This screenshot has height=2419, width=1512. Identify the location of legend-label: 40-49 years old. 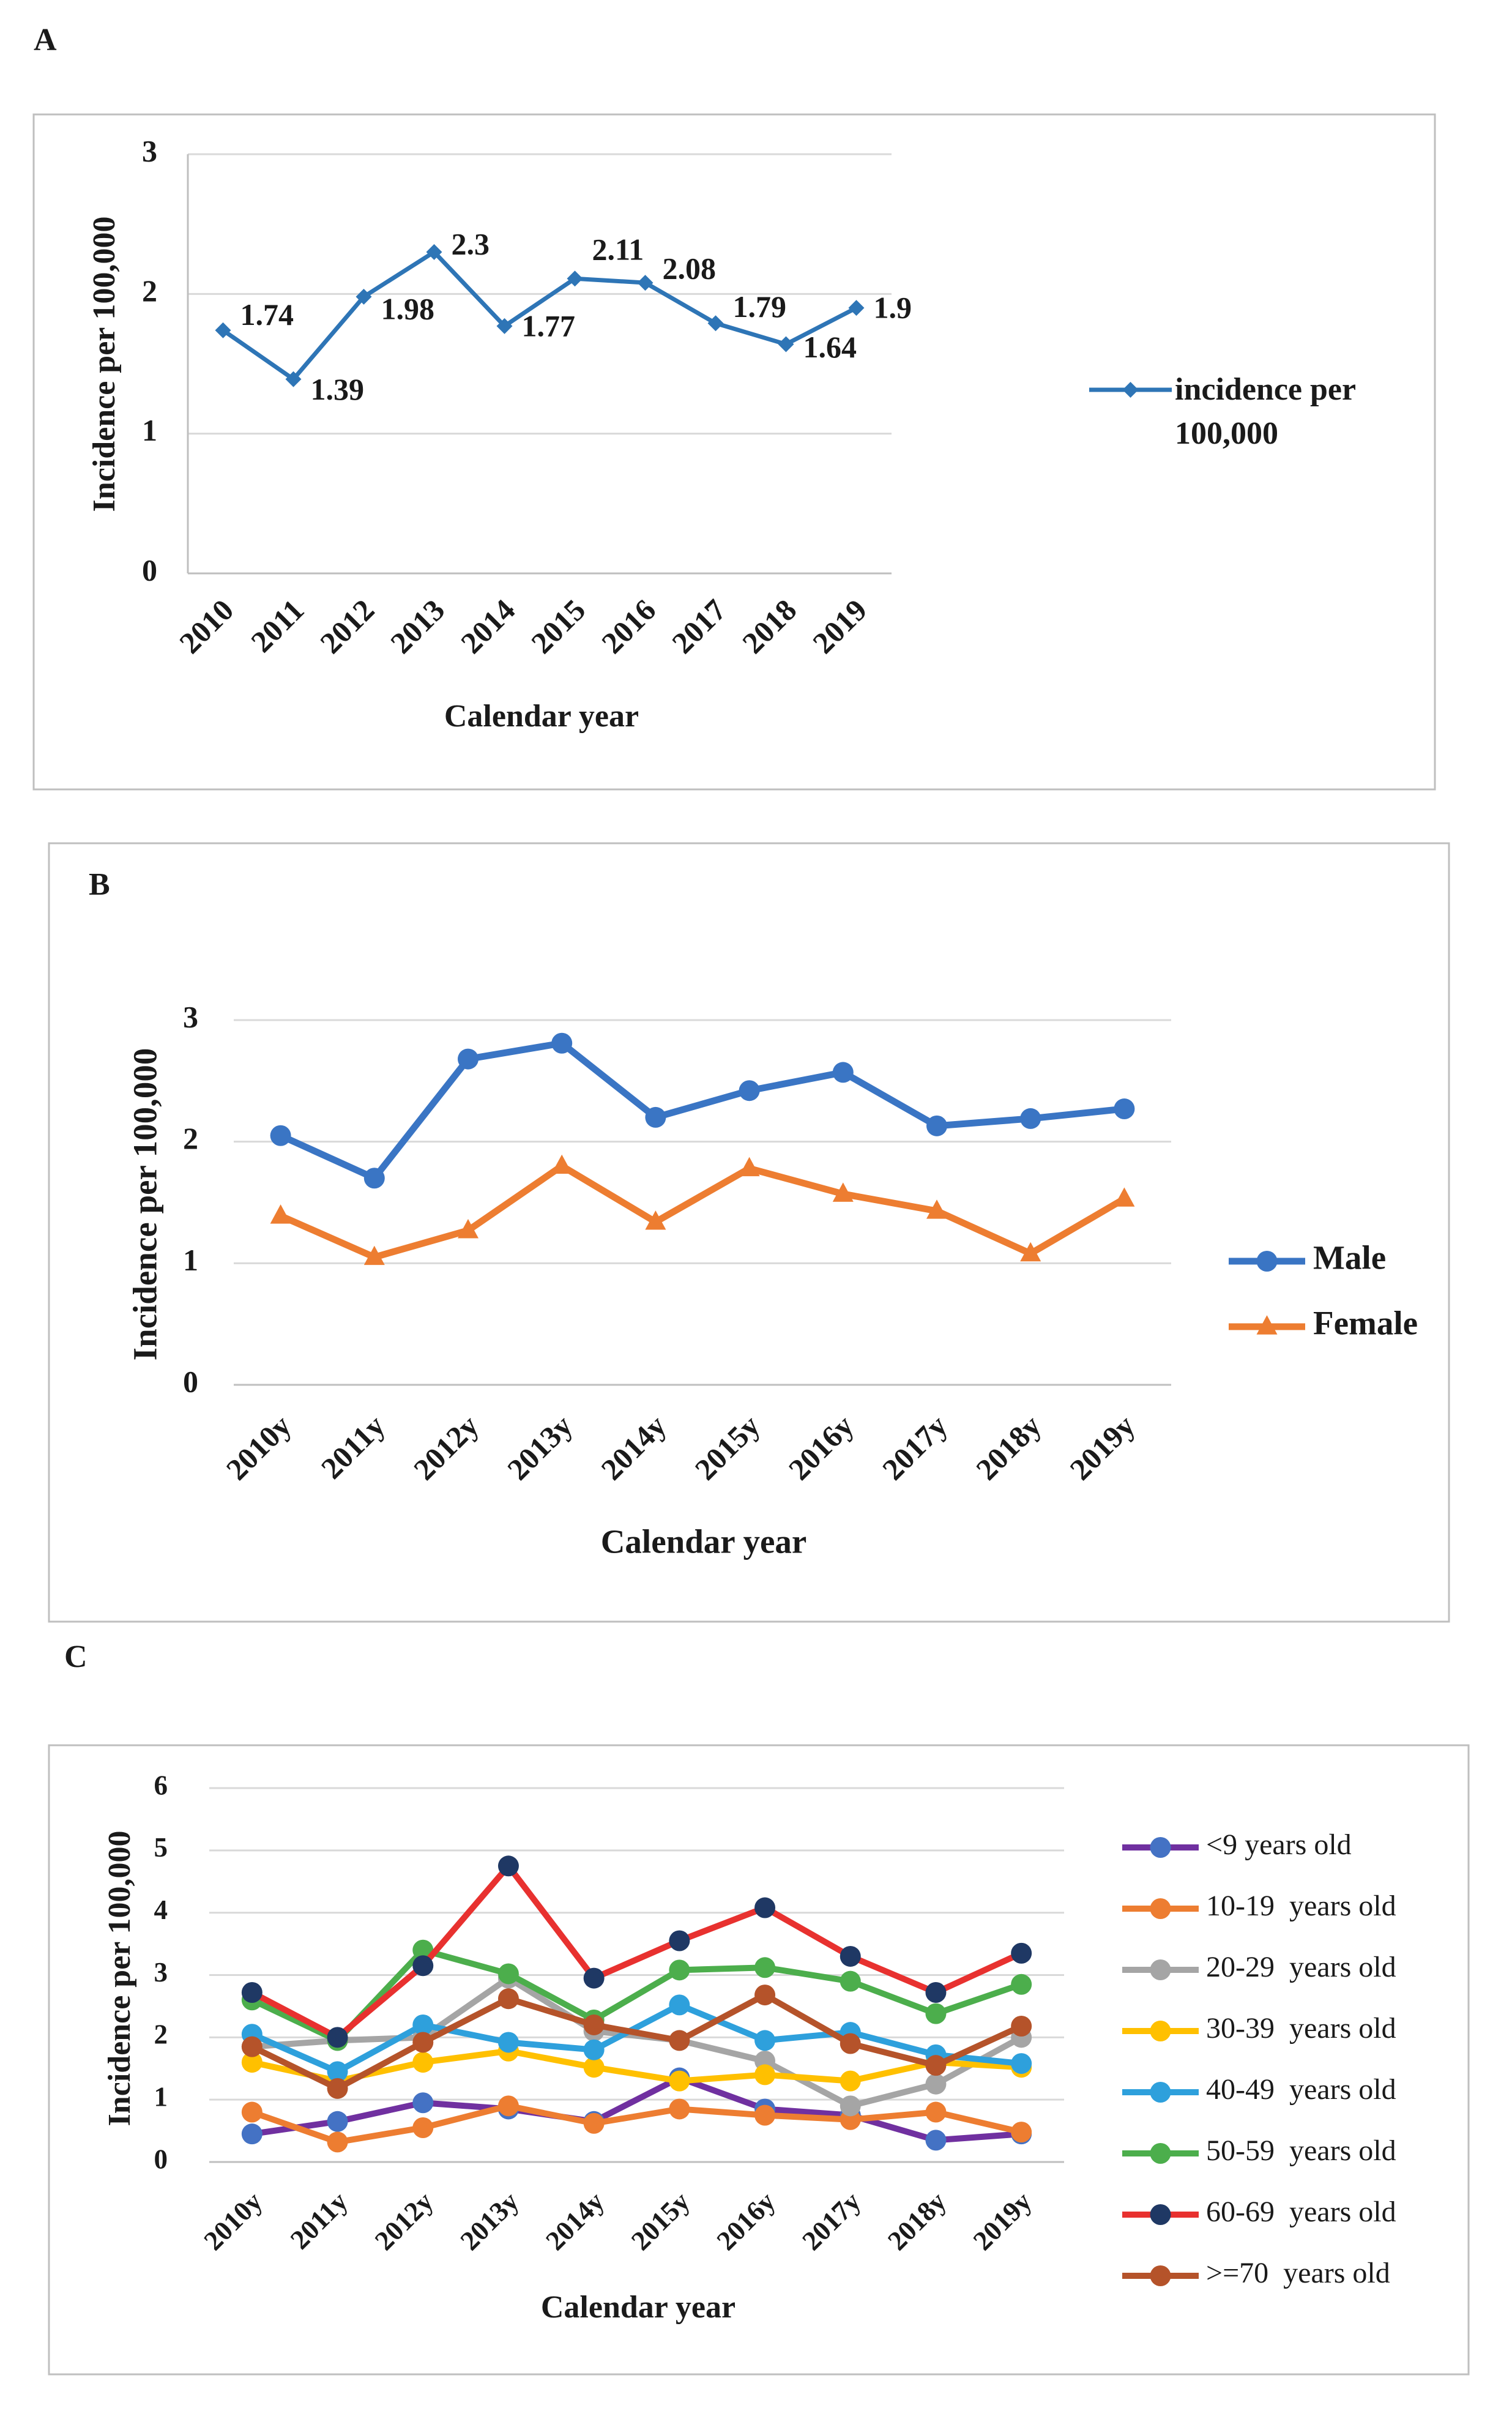
(1301, 2089).